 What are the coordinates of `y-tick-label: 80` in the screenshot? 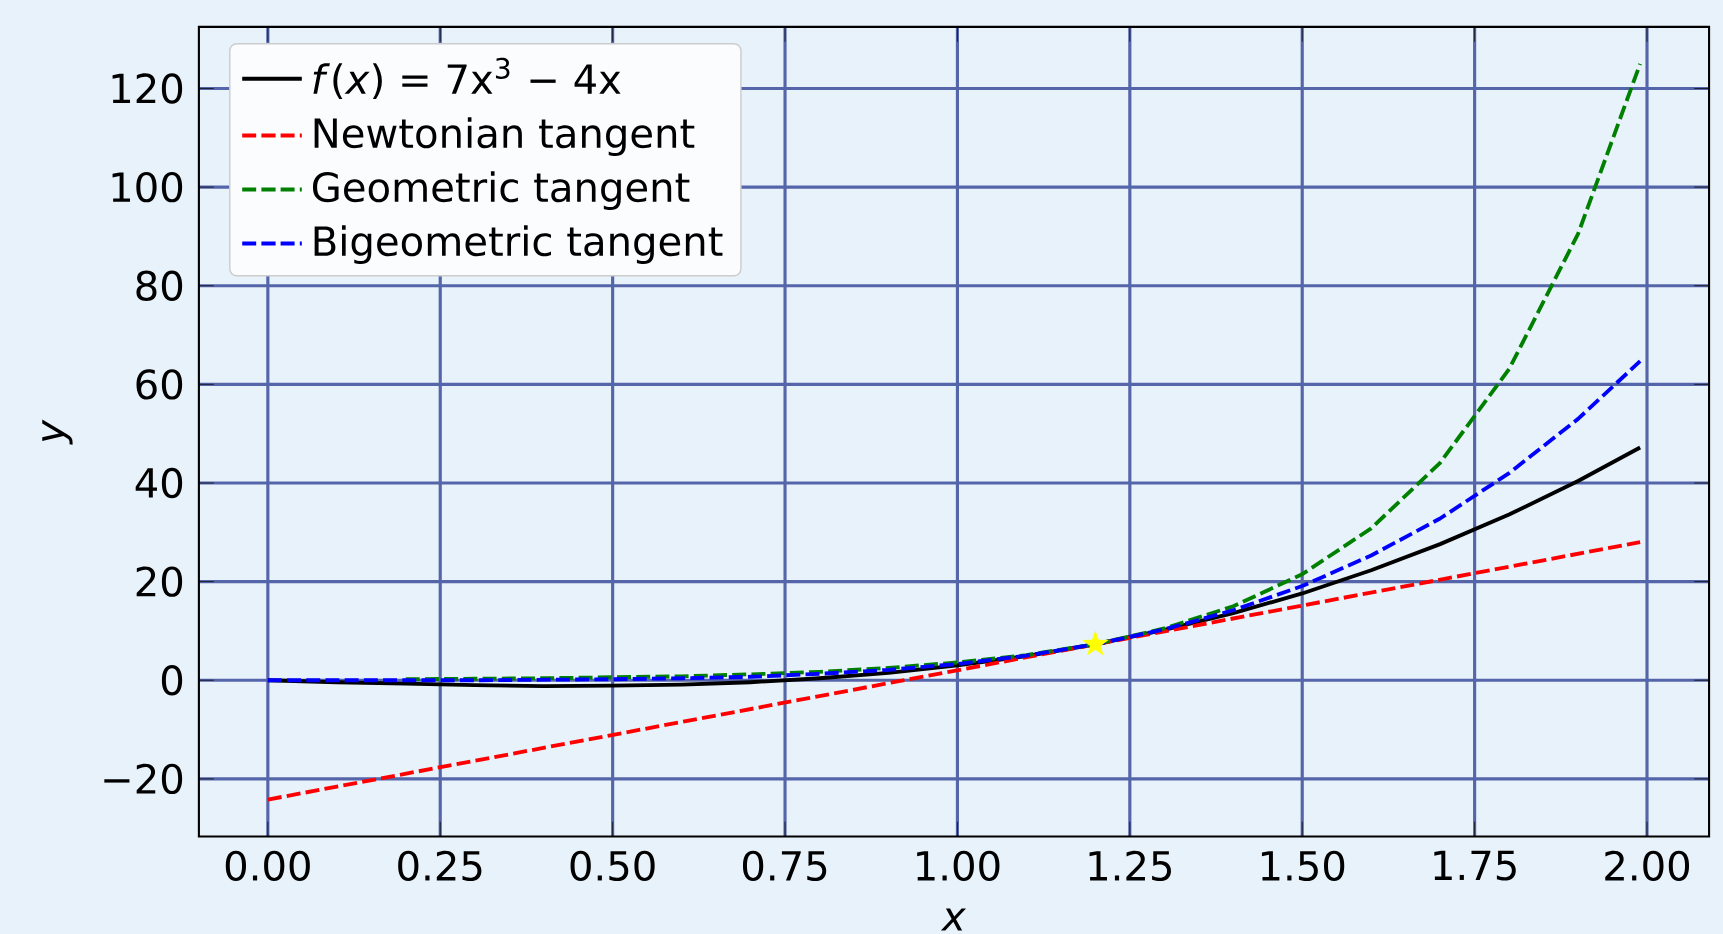 It's located at (159, 285).